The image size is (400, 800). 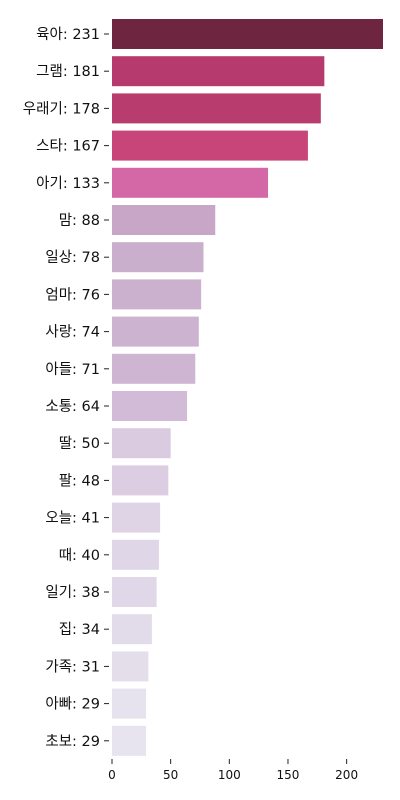 I want to click on category-label: 일상: 78, so click(x=72, y=257).